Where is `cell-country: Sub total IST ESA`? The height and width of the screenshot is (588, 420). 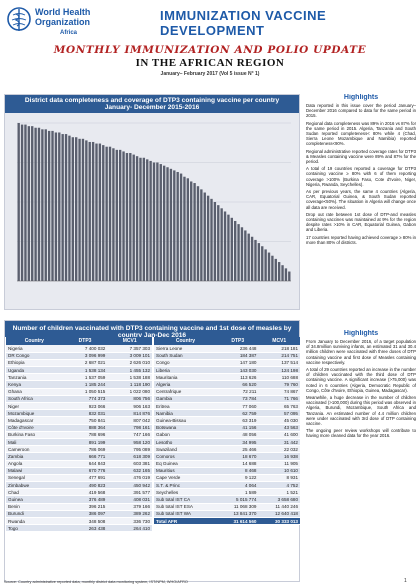
cell-country: Sub total IST ESA is located at coordinates (185, 507).